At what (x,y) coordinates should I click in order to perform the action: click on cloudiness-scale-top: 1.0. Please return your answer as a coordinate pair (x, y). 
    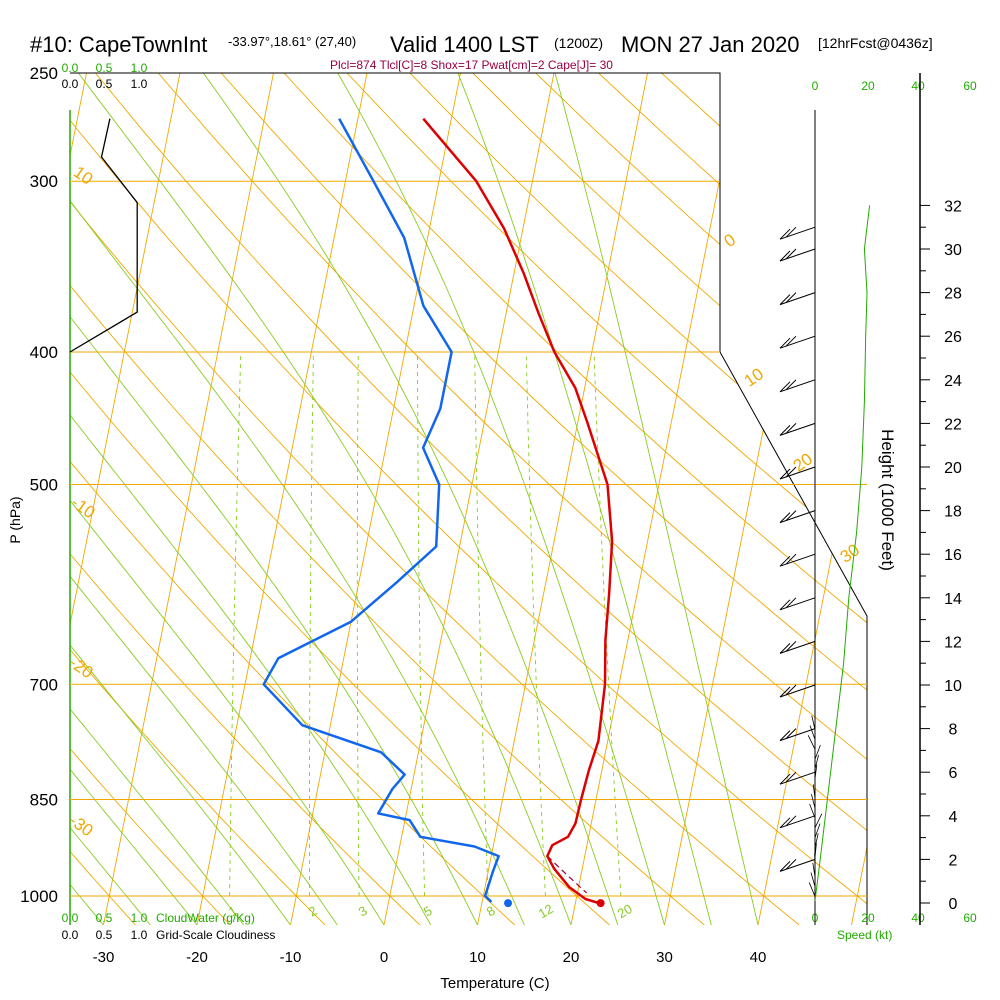
    Looking at the image, I should click on (139, 84).